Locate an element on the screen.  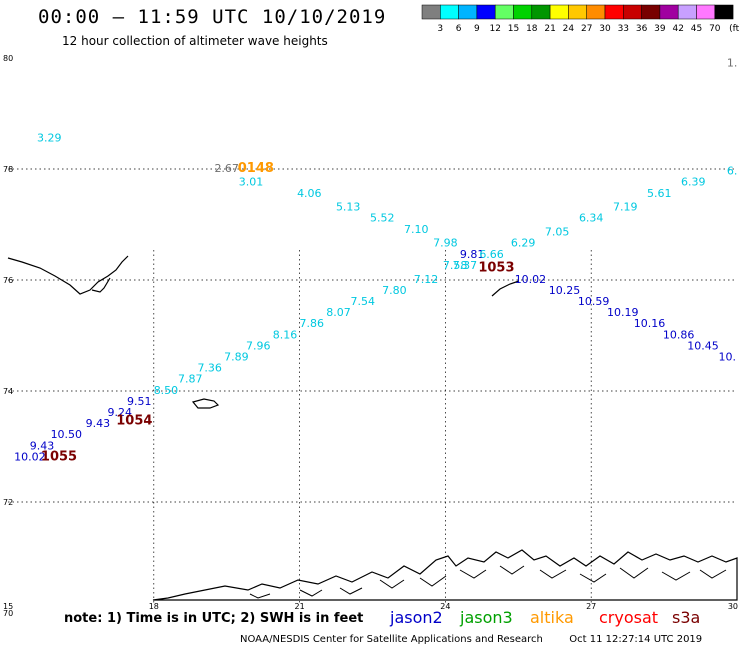
wave-height-label: 10.45 is located at coordinates (703, 345).